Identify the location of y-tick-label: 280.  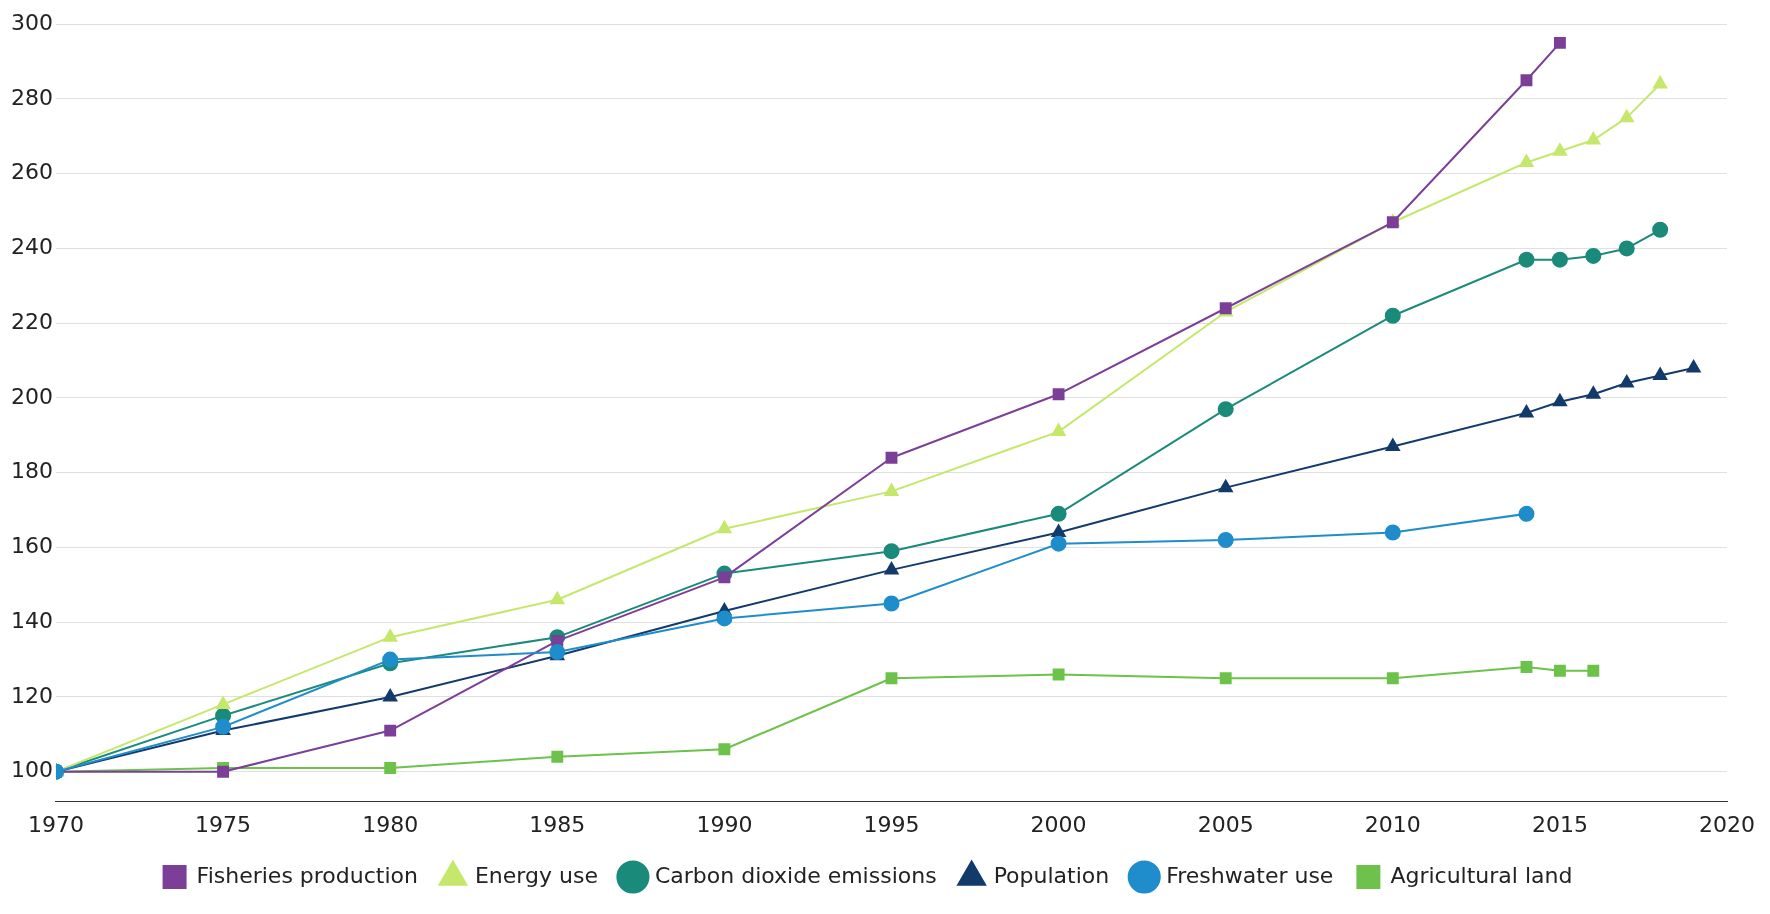
(31, 97).